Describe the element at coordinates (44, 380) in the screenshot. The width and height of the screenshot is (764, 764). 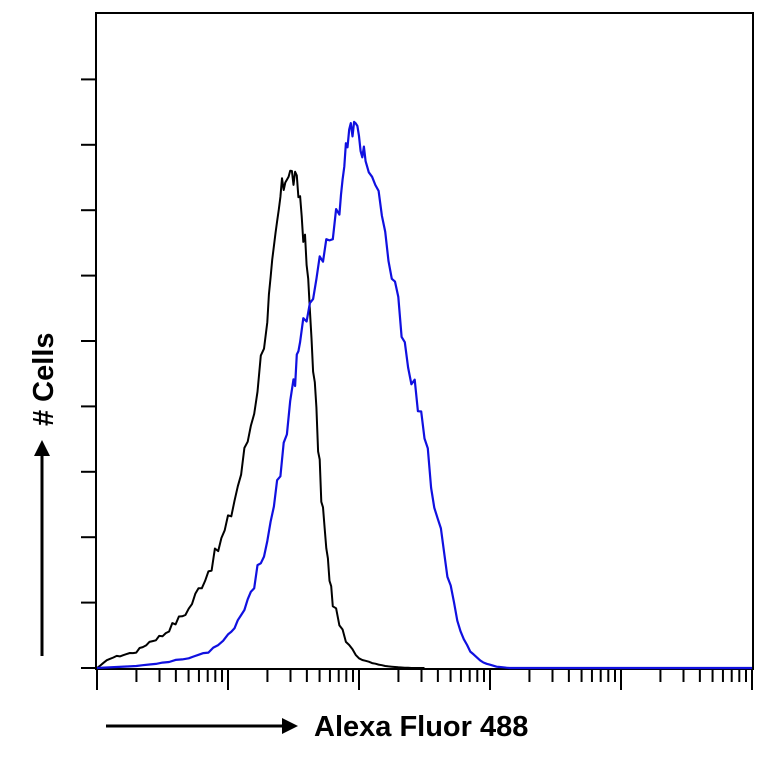
I see `y-axis-label: # Cells` at that location.